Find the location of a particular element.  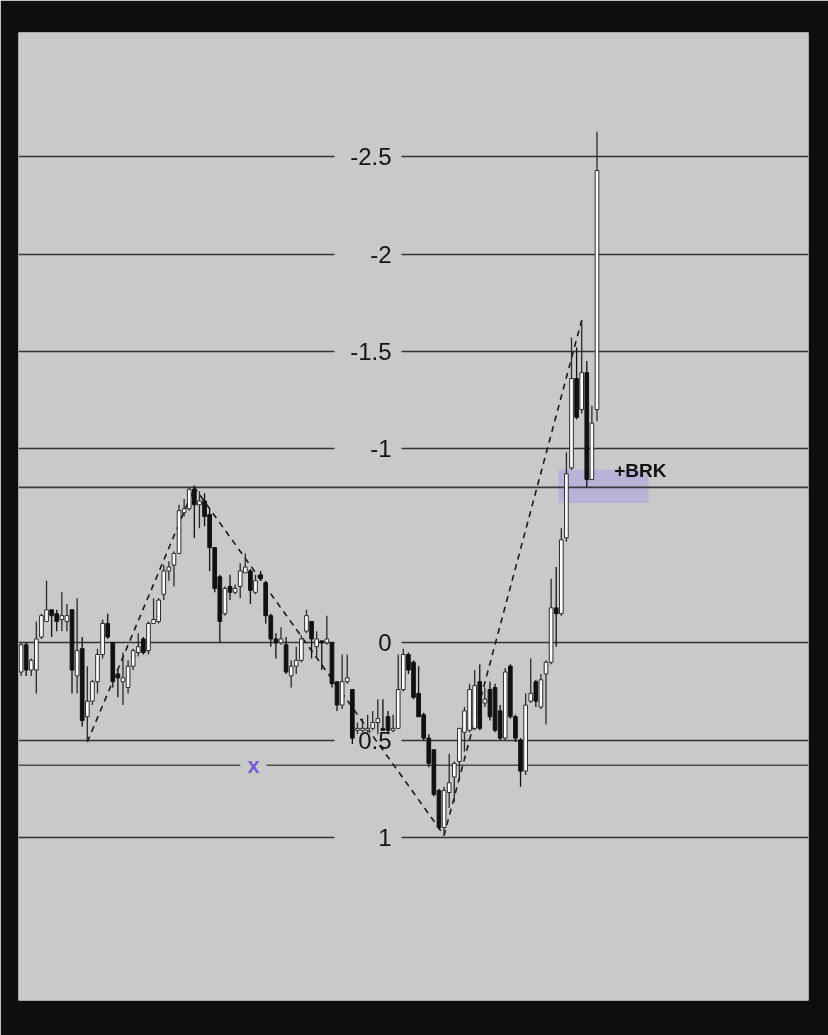

ref-line-label: +BRK is located at coordinates (640, 471).